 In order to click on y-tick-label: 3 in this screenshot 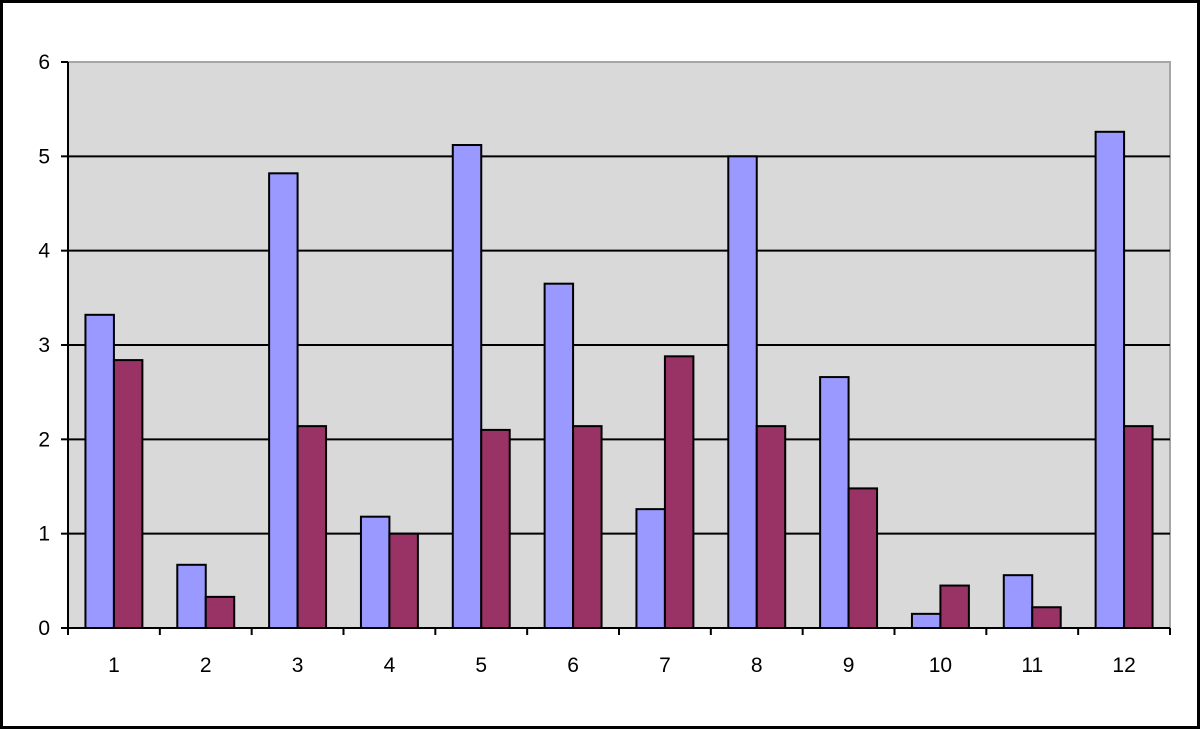, I will do `click(44, 345)`.